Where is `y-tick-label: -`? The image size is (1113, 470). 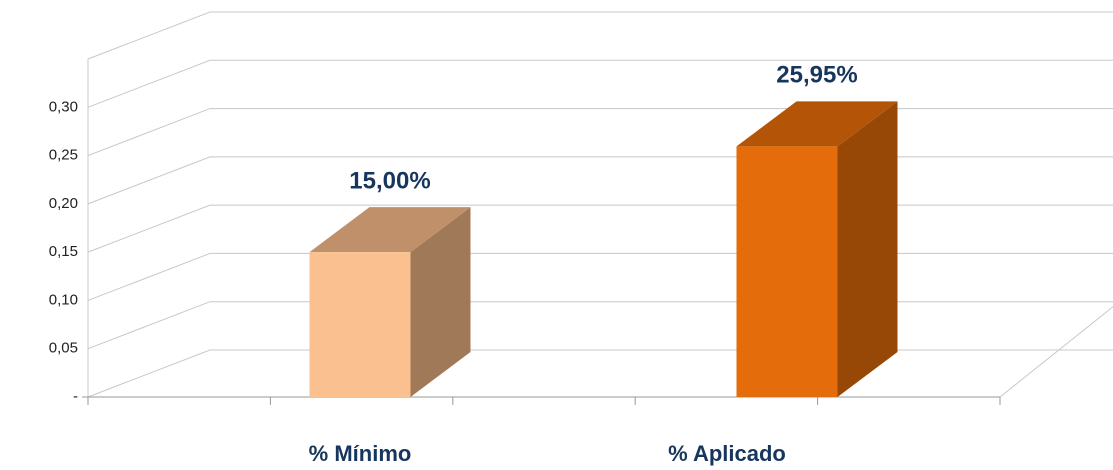 y-tick-label: - is located at coordinates (75, 396).